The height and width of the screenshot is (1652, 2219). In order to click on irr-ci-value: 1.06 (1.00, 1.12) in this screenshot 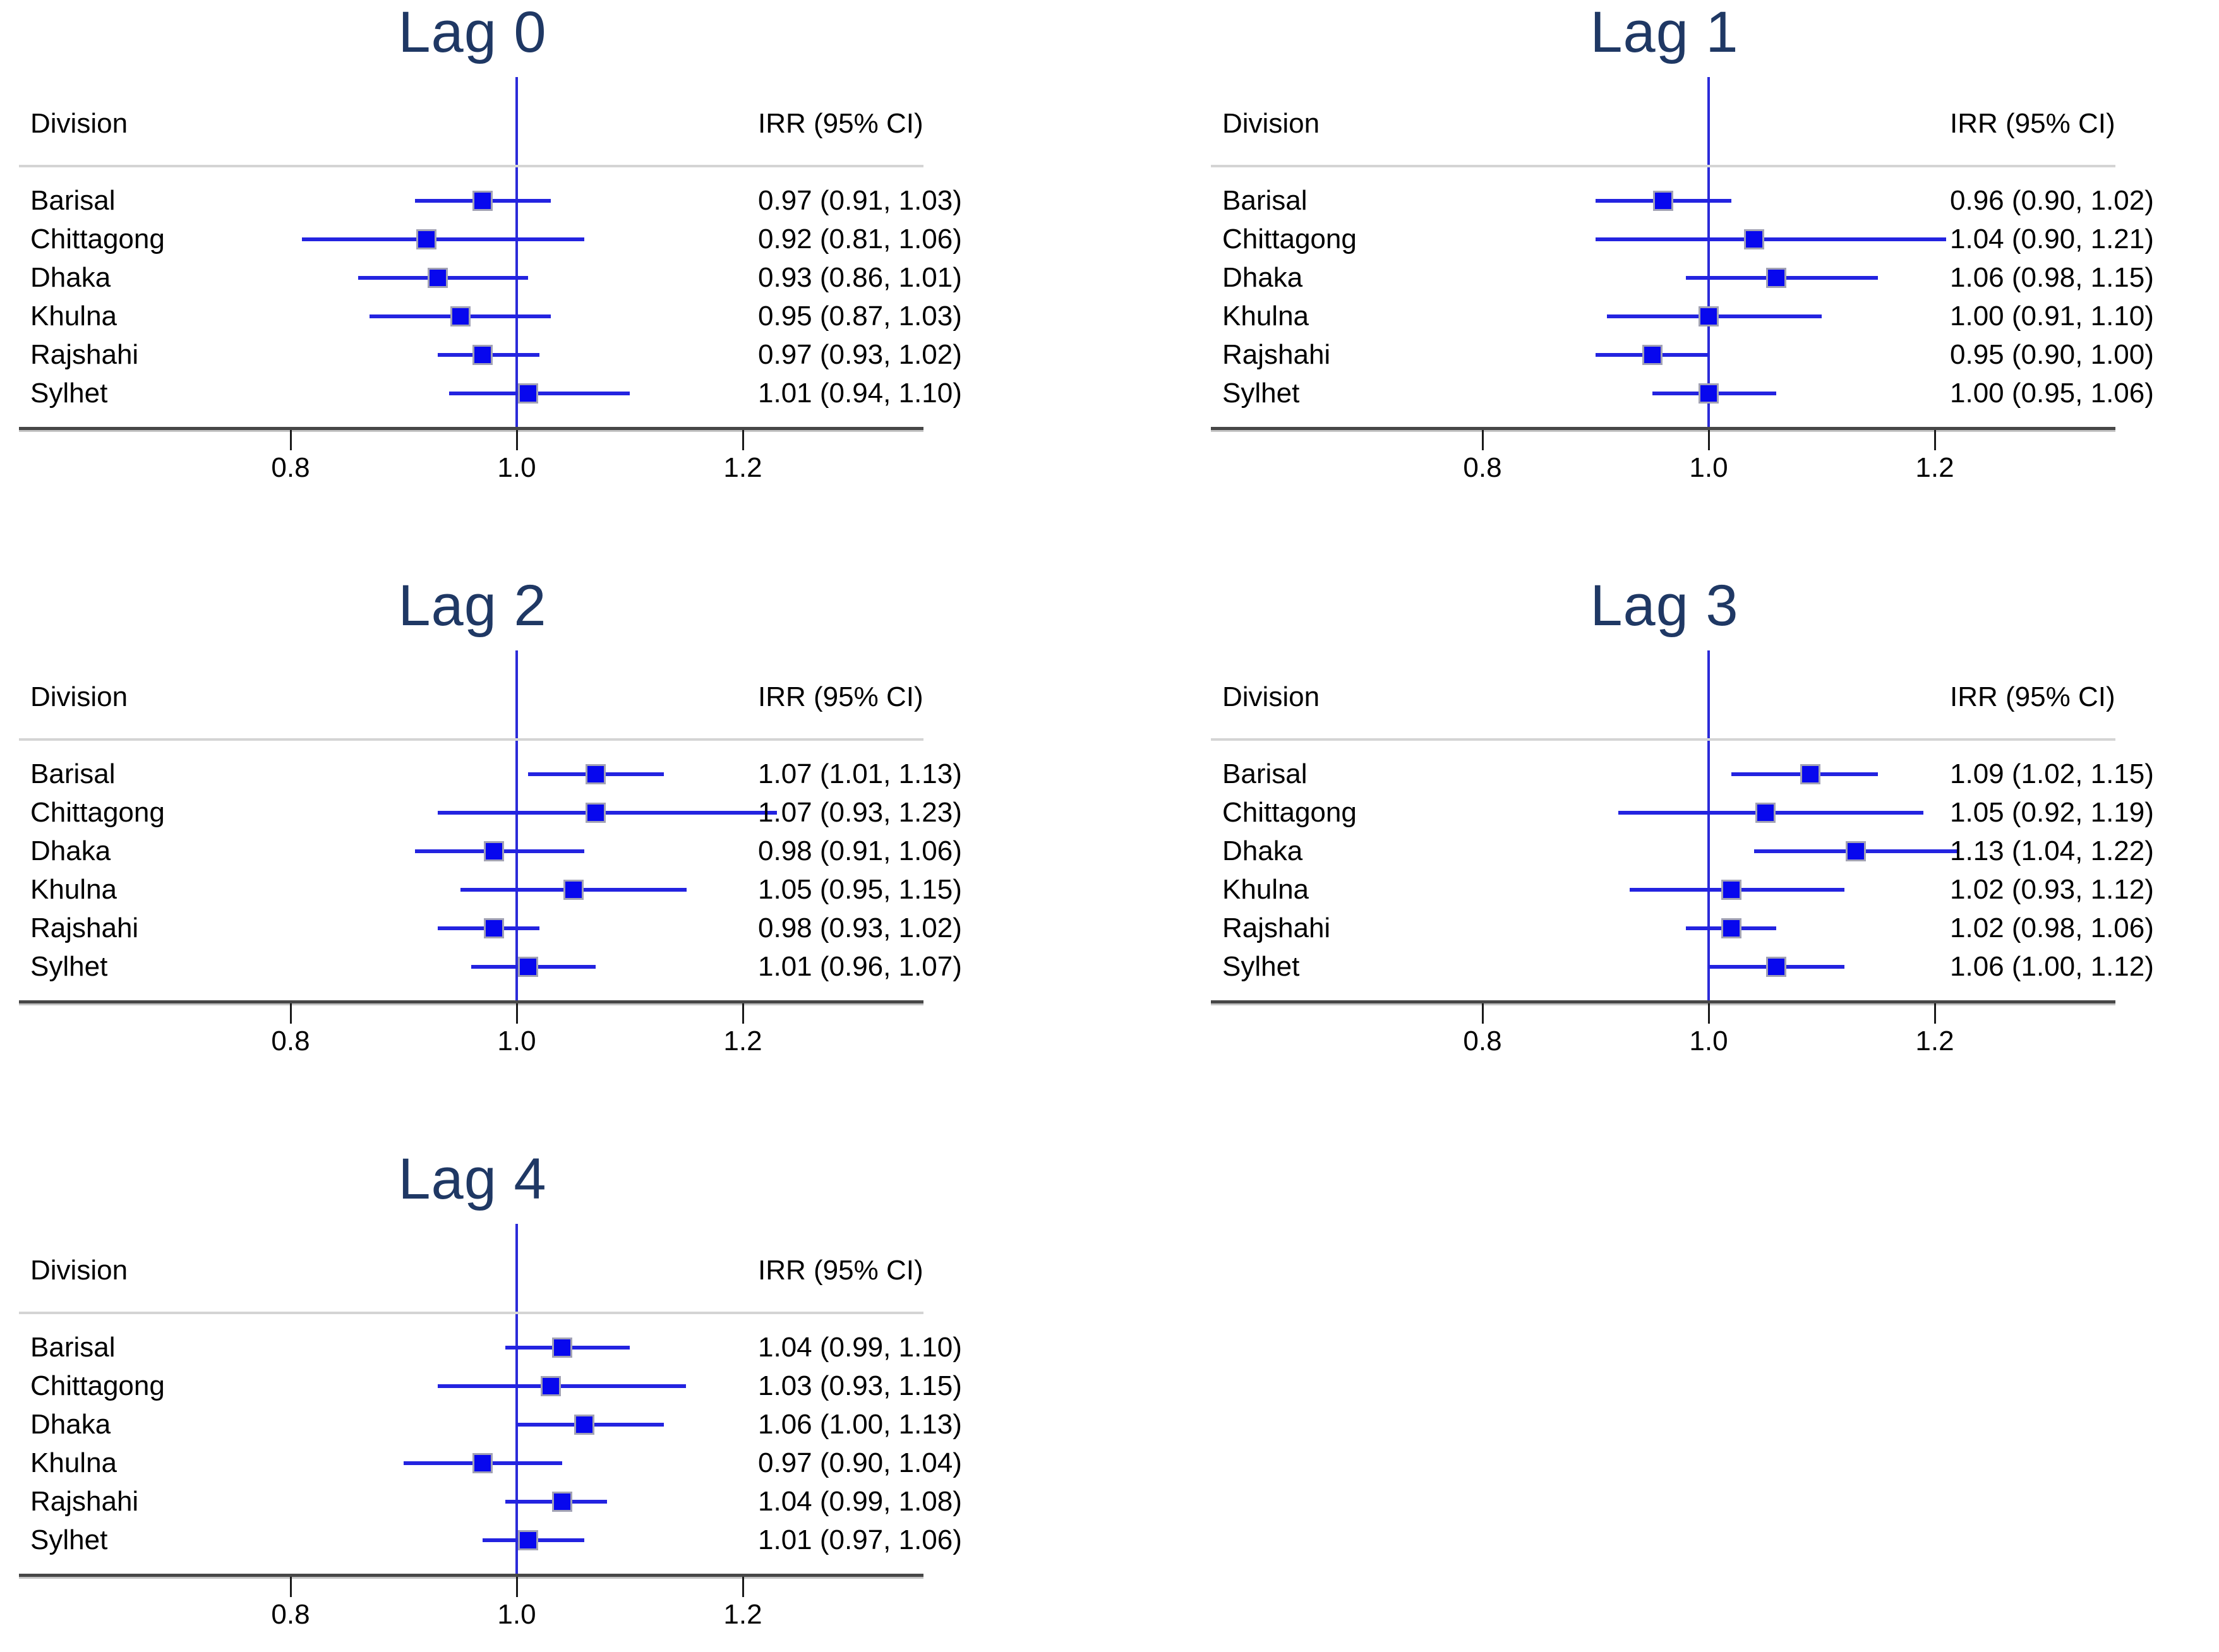, I will do `click(2052, 967)`.